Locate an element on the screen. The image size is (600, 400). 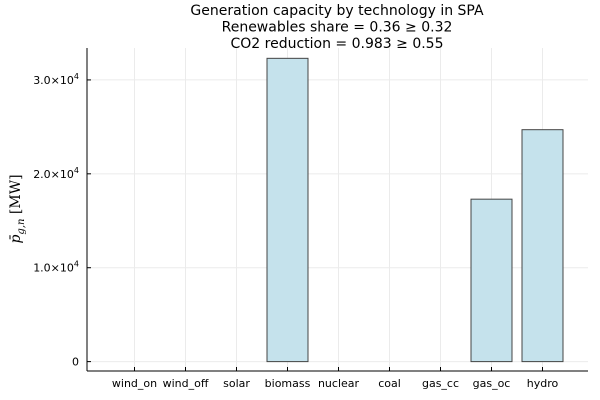
x-tick-label-gas_oc: gas_oc is located at coordinates (492, 383).